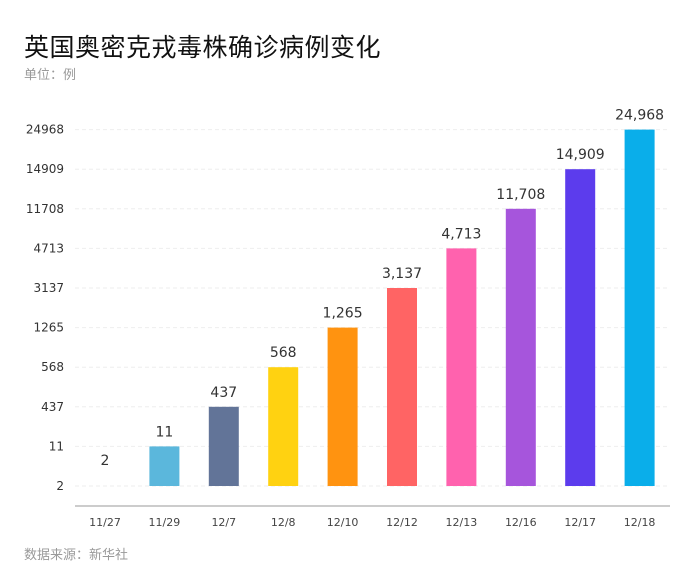 The width and height of the screenshot is (700, 576). I want to click on chart-subtitle: 单位：例, so click(50, 75).